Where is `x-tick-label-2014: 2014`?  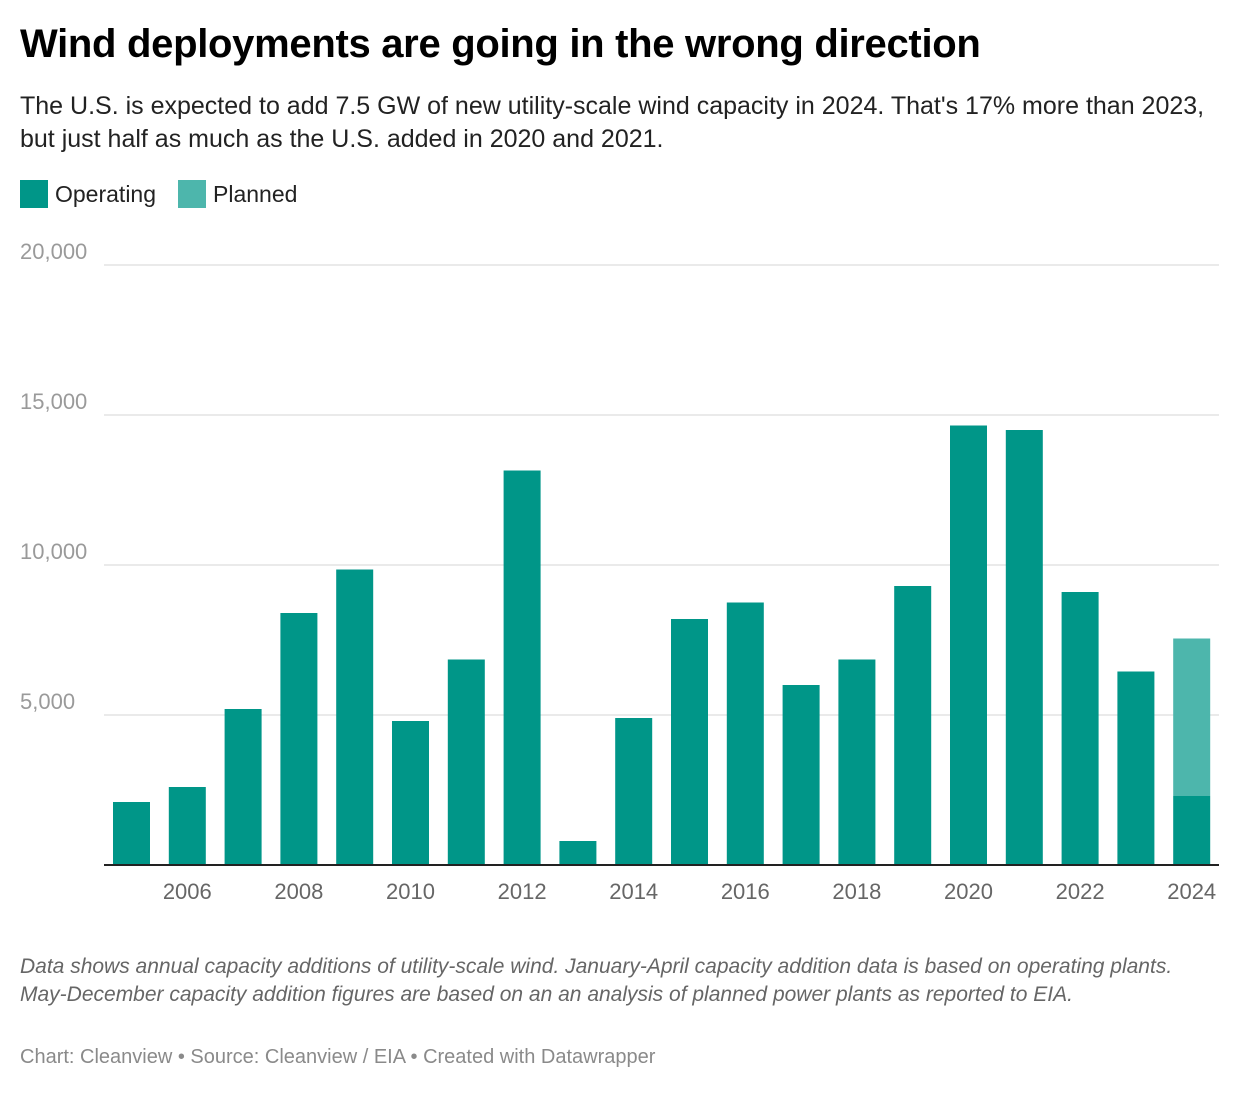
x-tick-label-2014: 2014 is located at coordinates (633, 891).